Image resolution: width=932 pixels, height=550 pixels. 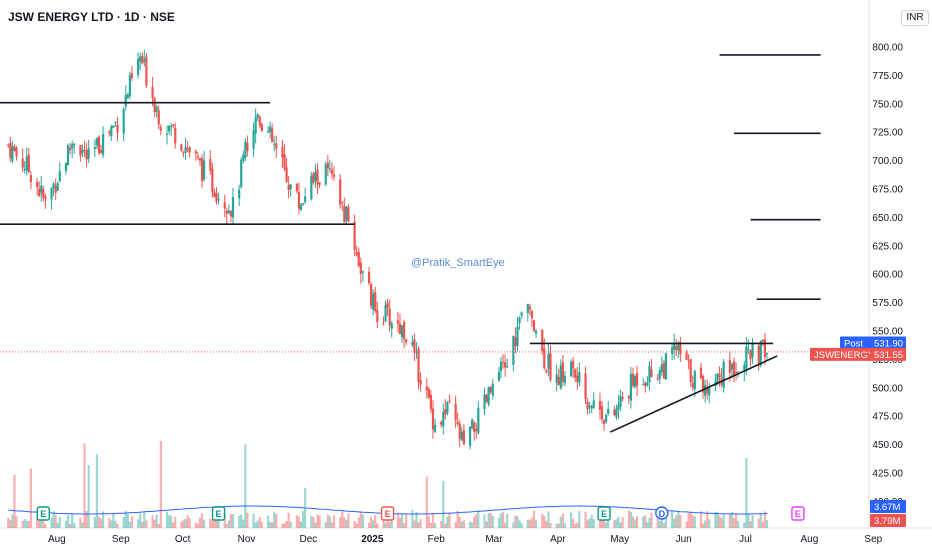 What do you see at coordinates (915, 18) in the screenshot?
I see `currency-button: INR` at bounding box center [915, 18].